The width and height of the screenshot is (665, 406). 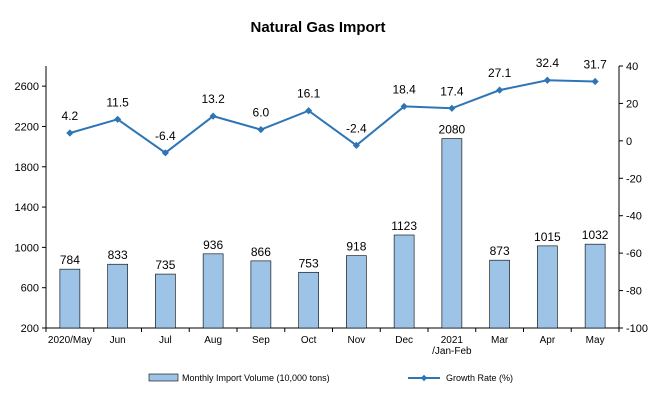 I want to click on line-data-label: 13.2, so click(x=213, y=99).